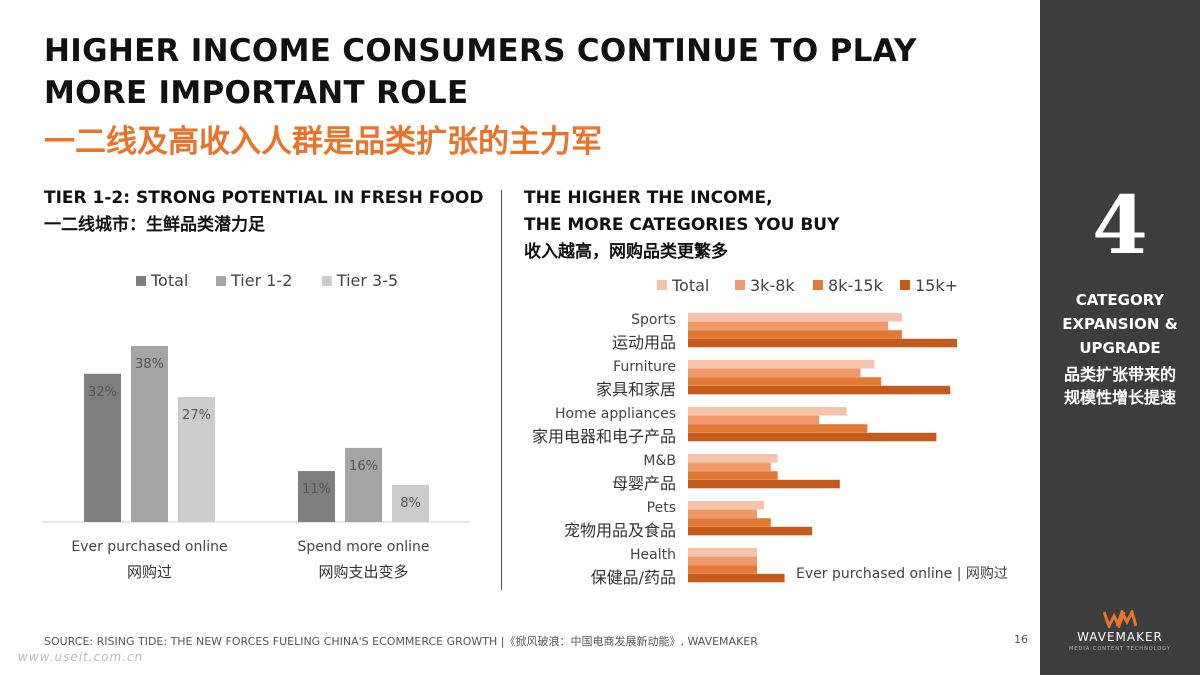 The image size is (1200, 675). I want to click on section-label-en-3: UPGRADE, so click(1120, 348).